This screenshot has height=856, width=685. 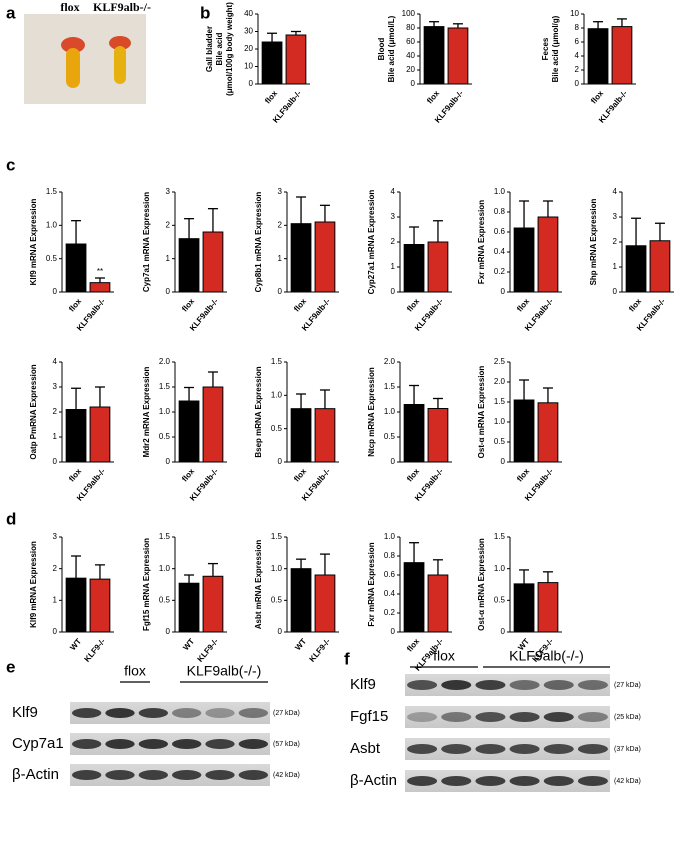 I want to click on row-label: β-Actin, so click(x=35, y=774).